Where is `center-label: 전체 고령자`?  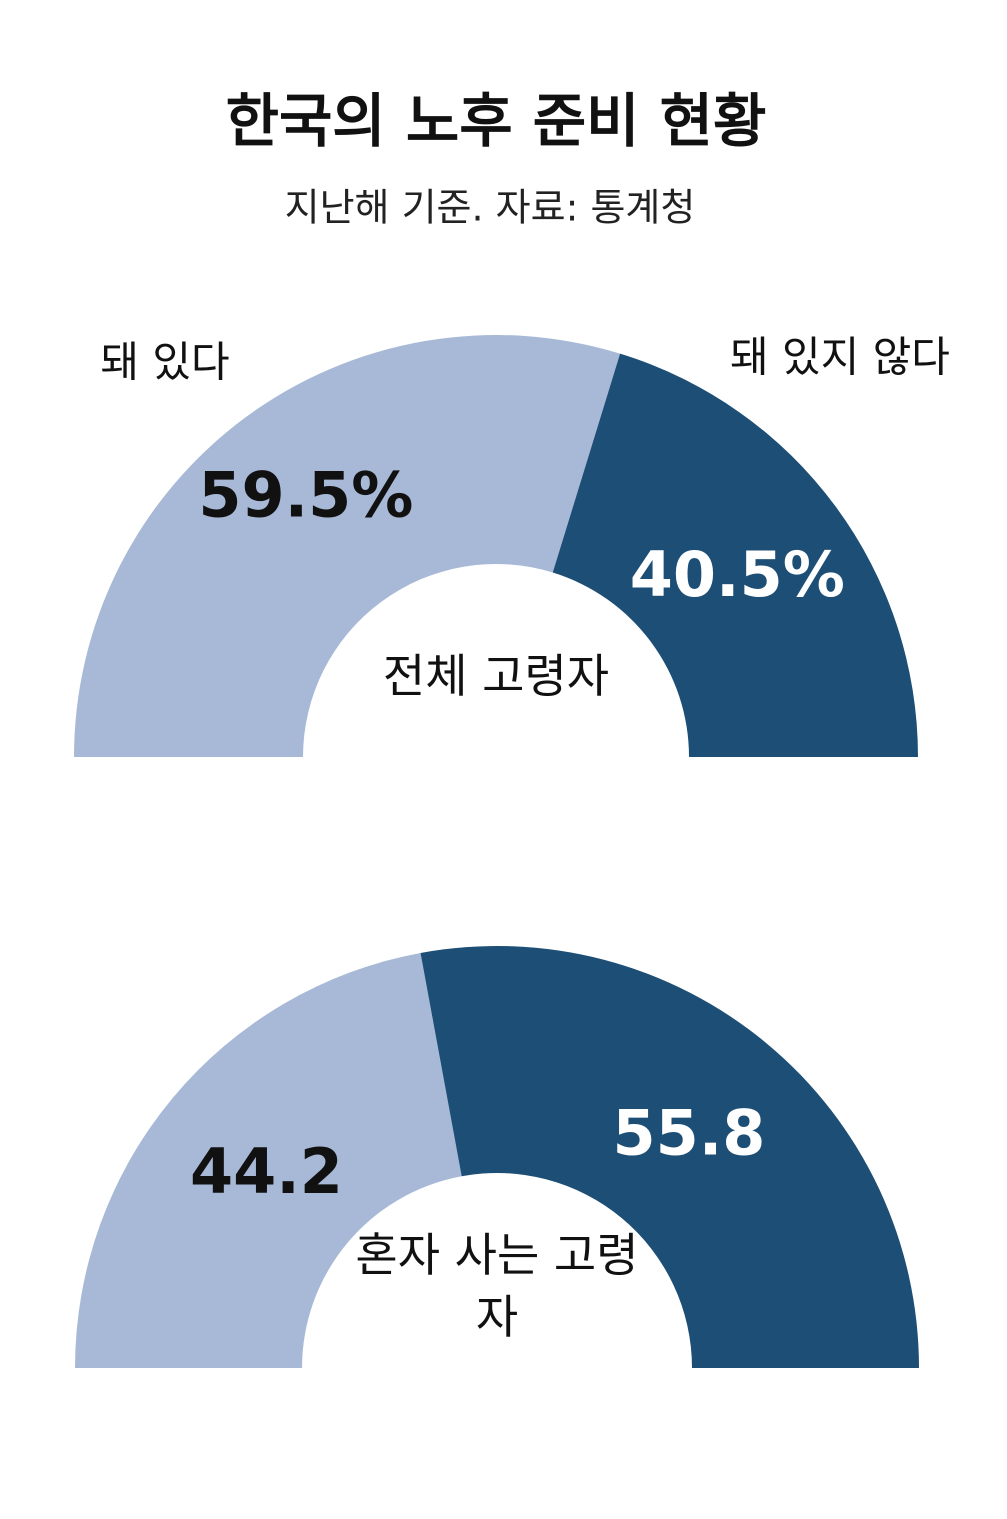
center-label: 전체 고령자 is located at coordinates (496, 675).